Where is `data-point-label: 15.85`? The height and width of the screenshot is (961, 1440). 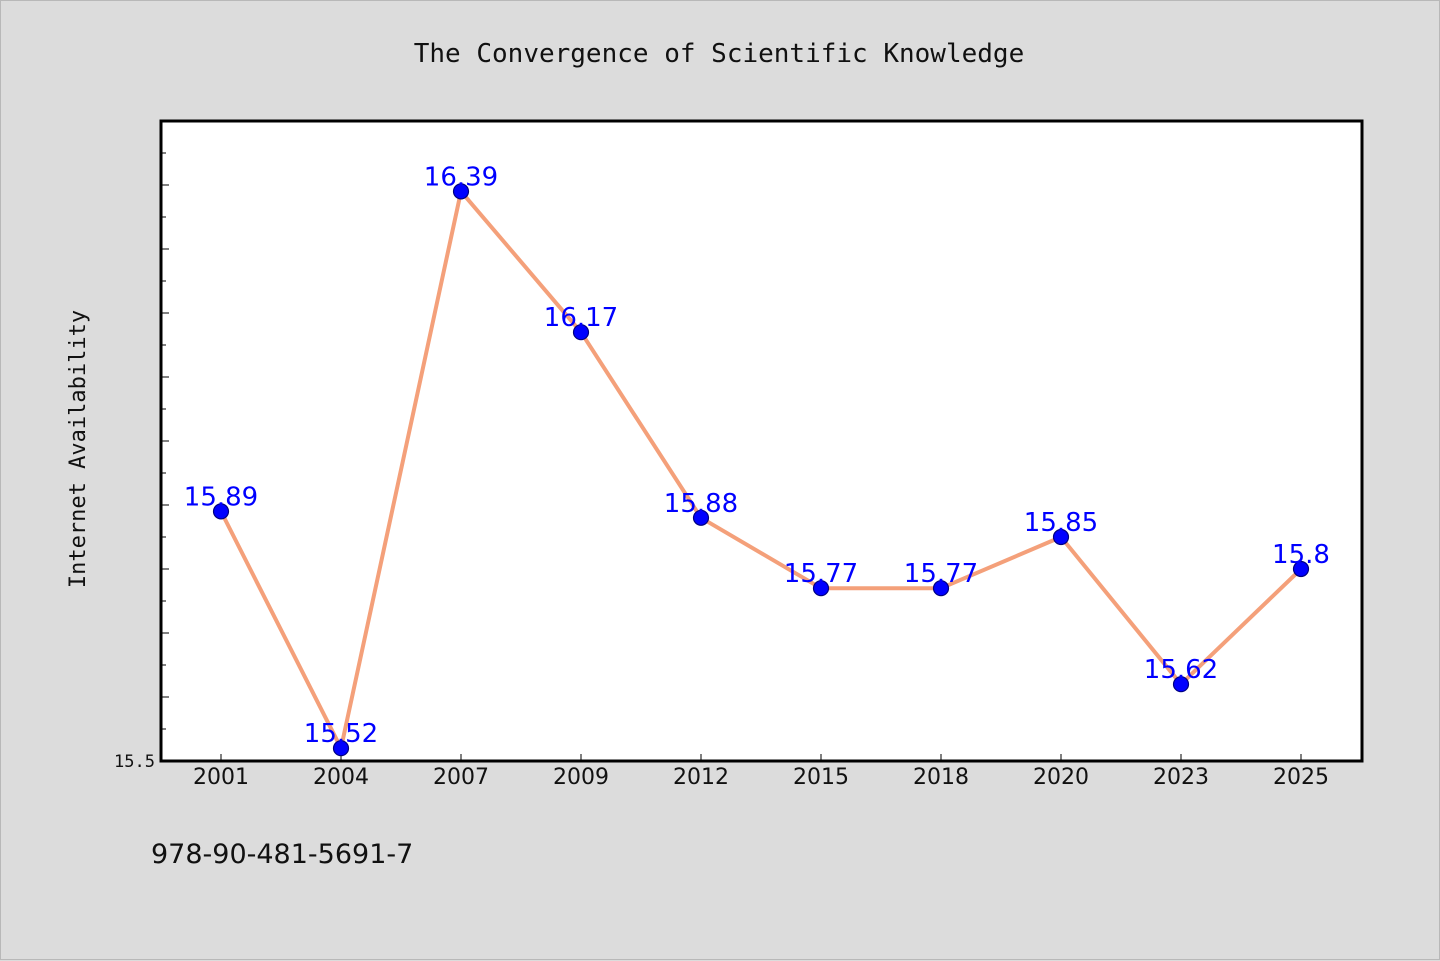
data-point-label: 15.85 is located at coordinates (1061, 523).